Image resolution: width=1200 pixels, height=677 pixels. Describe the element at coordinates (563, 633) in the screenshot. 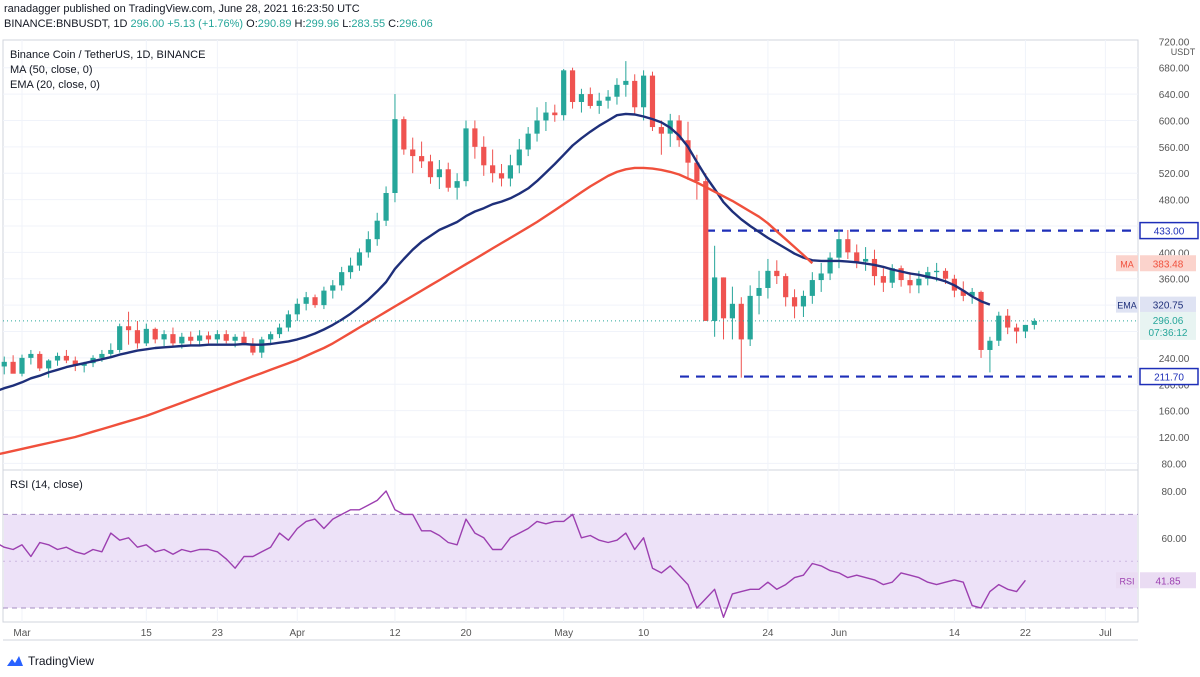

I see `x-tick-label: May` at that location.